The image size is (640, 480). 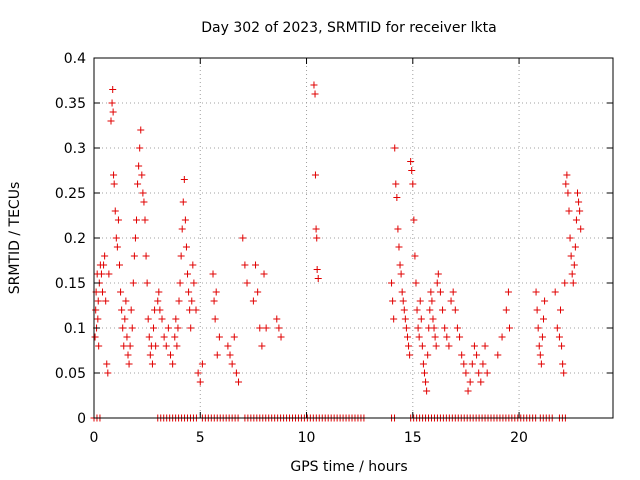 What do you see at coordinates (70, 194) in the screenshot?
I see `y-tick-label: 0.25` at bounding box center [70, 194].